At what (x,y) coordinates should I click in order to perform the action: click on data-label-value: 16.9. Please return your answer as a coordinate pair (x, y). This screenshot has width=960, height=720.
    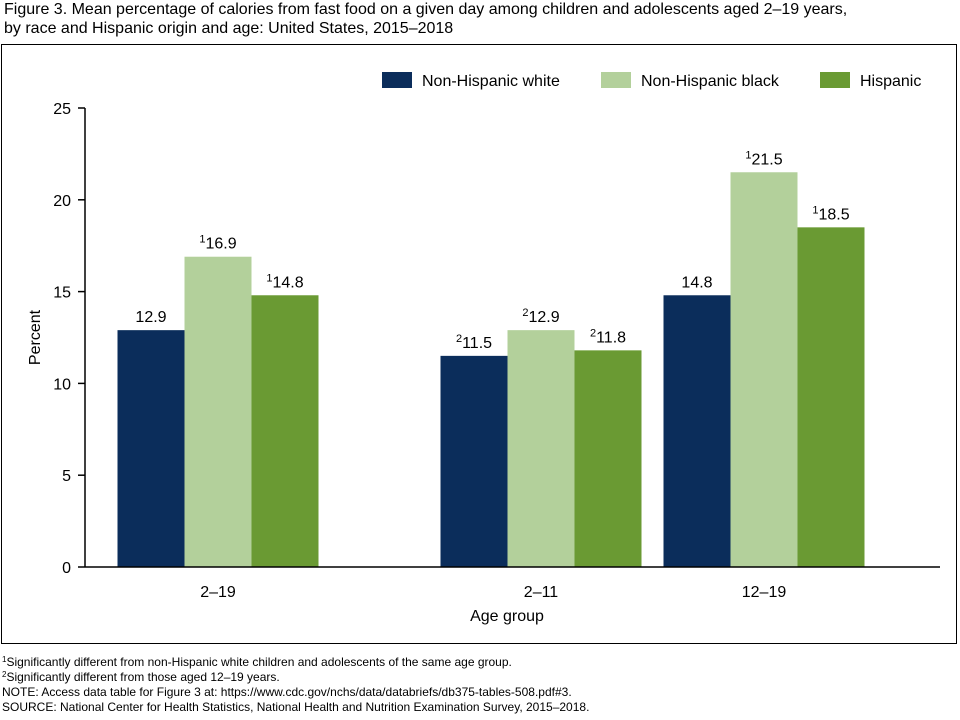
    Looking at the image, I should click on (220, 244).